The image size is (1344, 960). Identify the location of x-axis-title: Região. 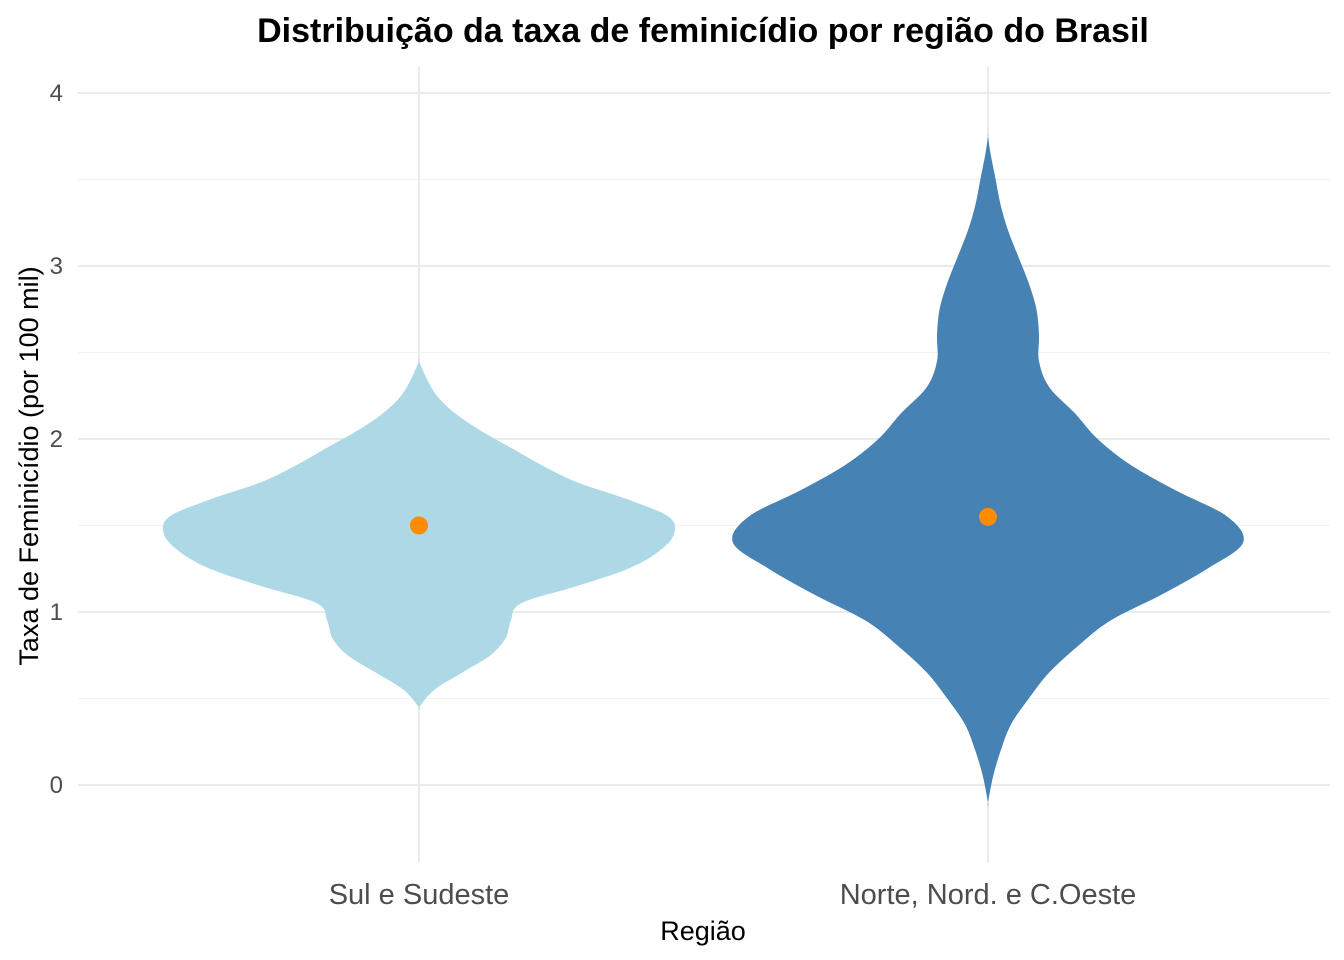
(703, 931).